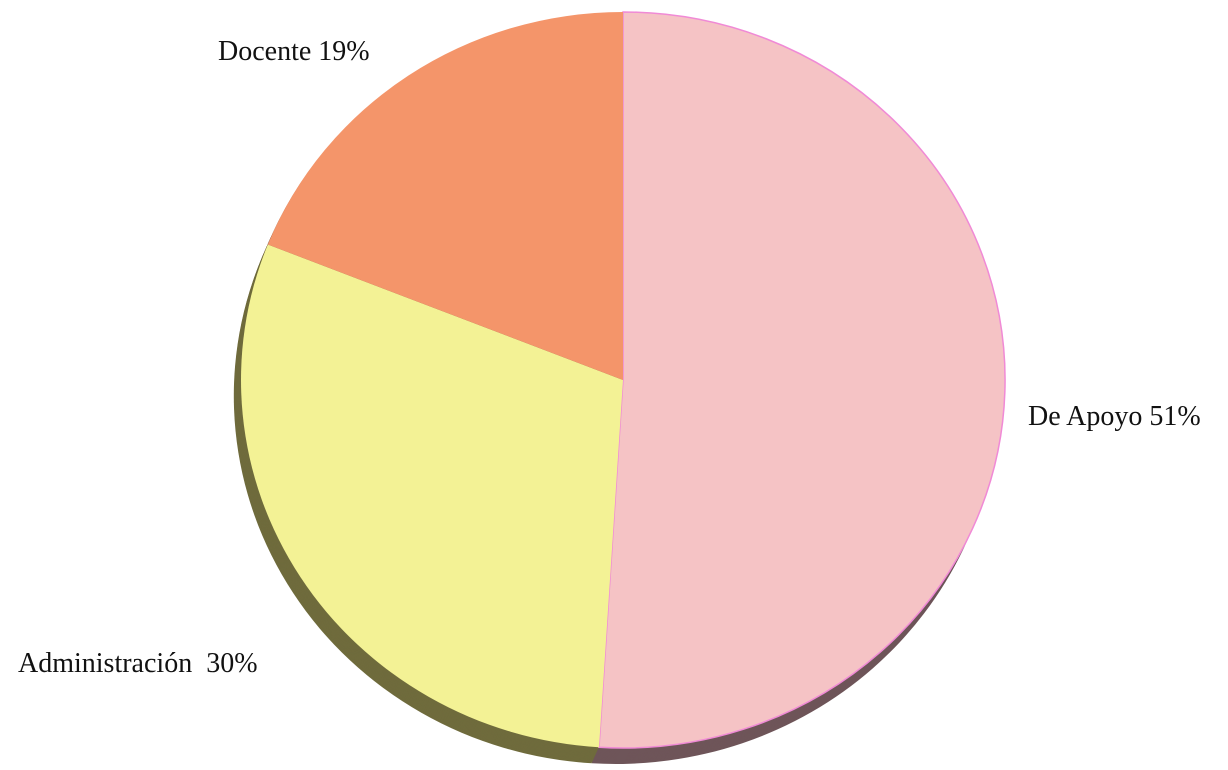 This screenshot has height=770, width=1228. I want to click on slice-label-docente: Docente 19%, so click(294, 51).